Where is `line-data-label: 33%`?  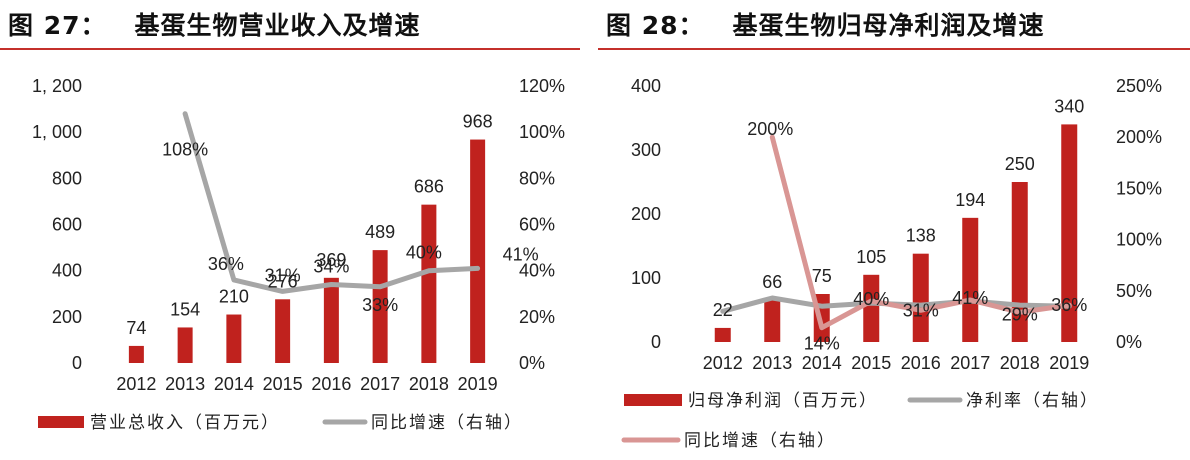
line-data-label: 33% is located at coordinates (380, 305).